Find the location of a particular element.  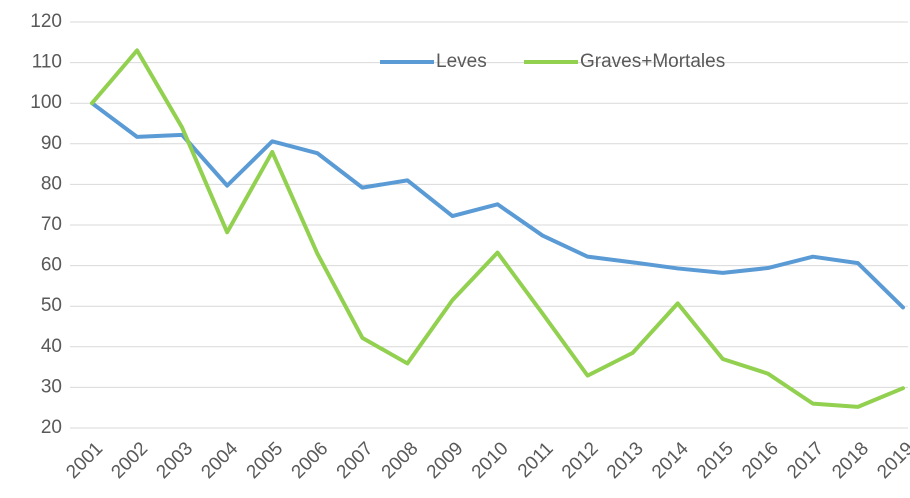

y-tick-label: 100 is located at coordinates (46, 102).